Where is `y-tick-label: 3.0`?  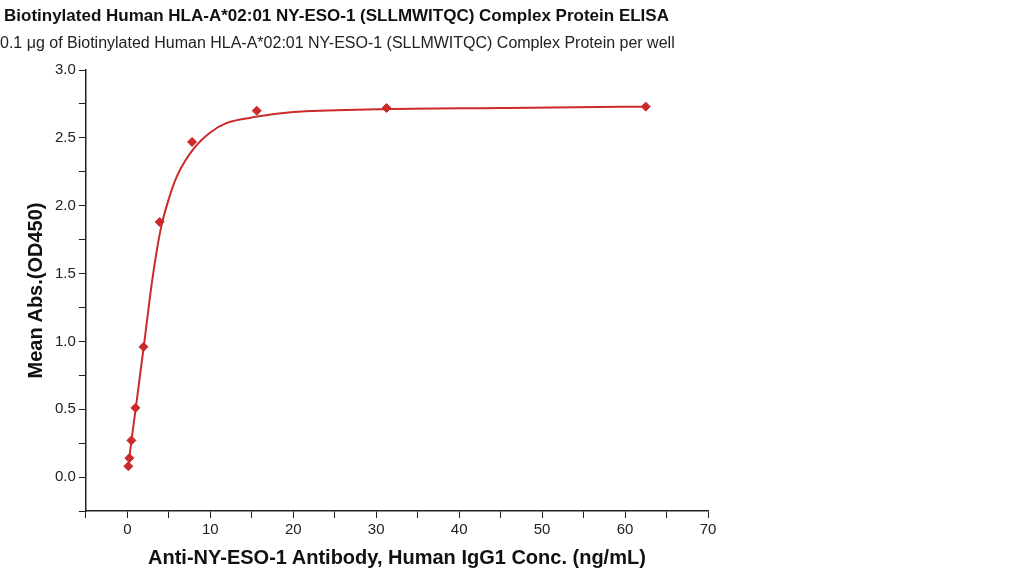 y-tick-label: 3.0 is located at coordinates (65, 69).